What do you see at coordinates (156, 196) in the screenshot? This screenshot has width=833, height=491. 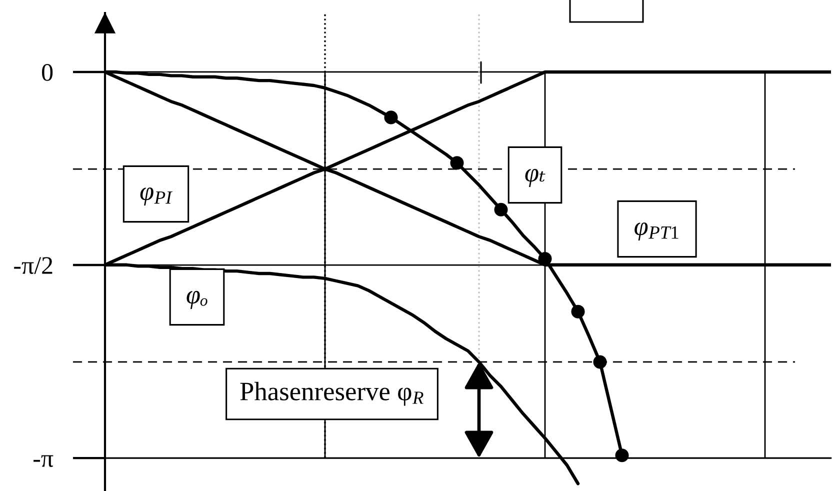 I see `series-label: φ$_{PI}$` at bounding box center [156, 196].